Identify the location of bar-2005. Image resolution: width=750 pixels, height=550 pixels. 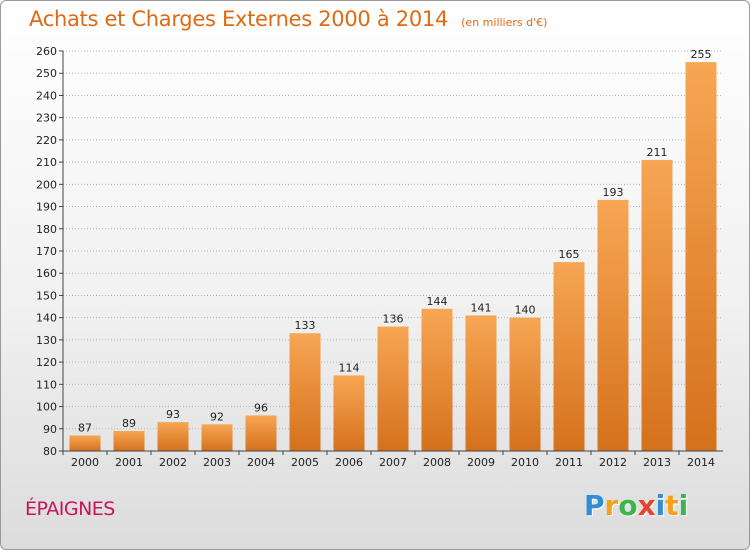
(305, 392).